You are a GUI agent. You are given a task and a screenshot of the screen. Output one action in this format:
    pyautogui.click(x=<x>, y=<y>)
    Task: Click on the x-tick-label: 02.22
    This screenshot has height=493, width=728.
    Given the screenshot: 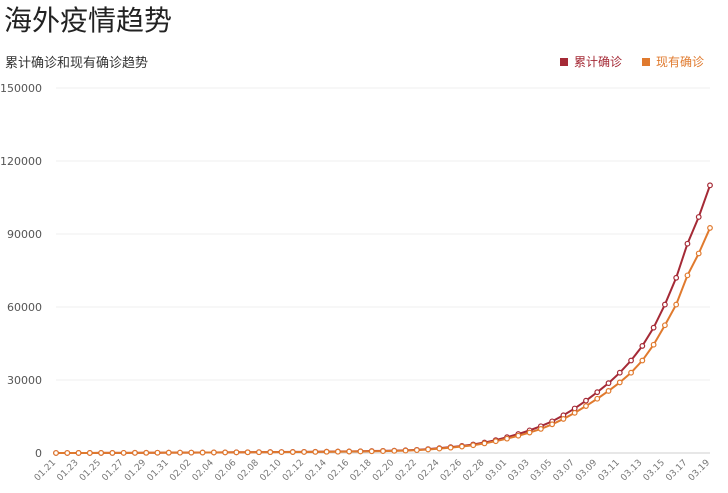 What is the action you would take?
    pyautogui.click(x=406, y=470)
    